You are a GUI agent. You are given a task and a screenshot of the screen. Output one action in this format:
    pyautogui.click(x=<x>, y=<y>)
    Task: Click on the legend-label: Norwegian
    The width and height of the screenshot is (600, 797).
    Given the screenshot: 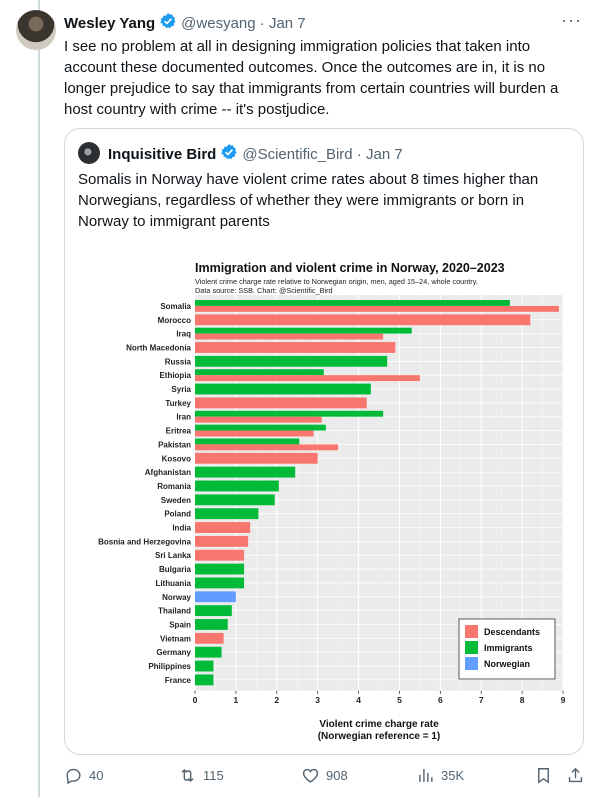 What is the action you would take?
    pyautogui.click(x=507, y=664)
    